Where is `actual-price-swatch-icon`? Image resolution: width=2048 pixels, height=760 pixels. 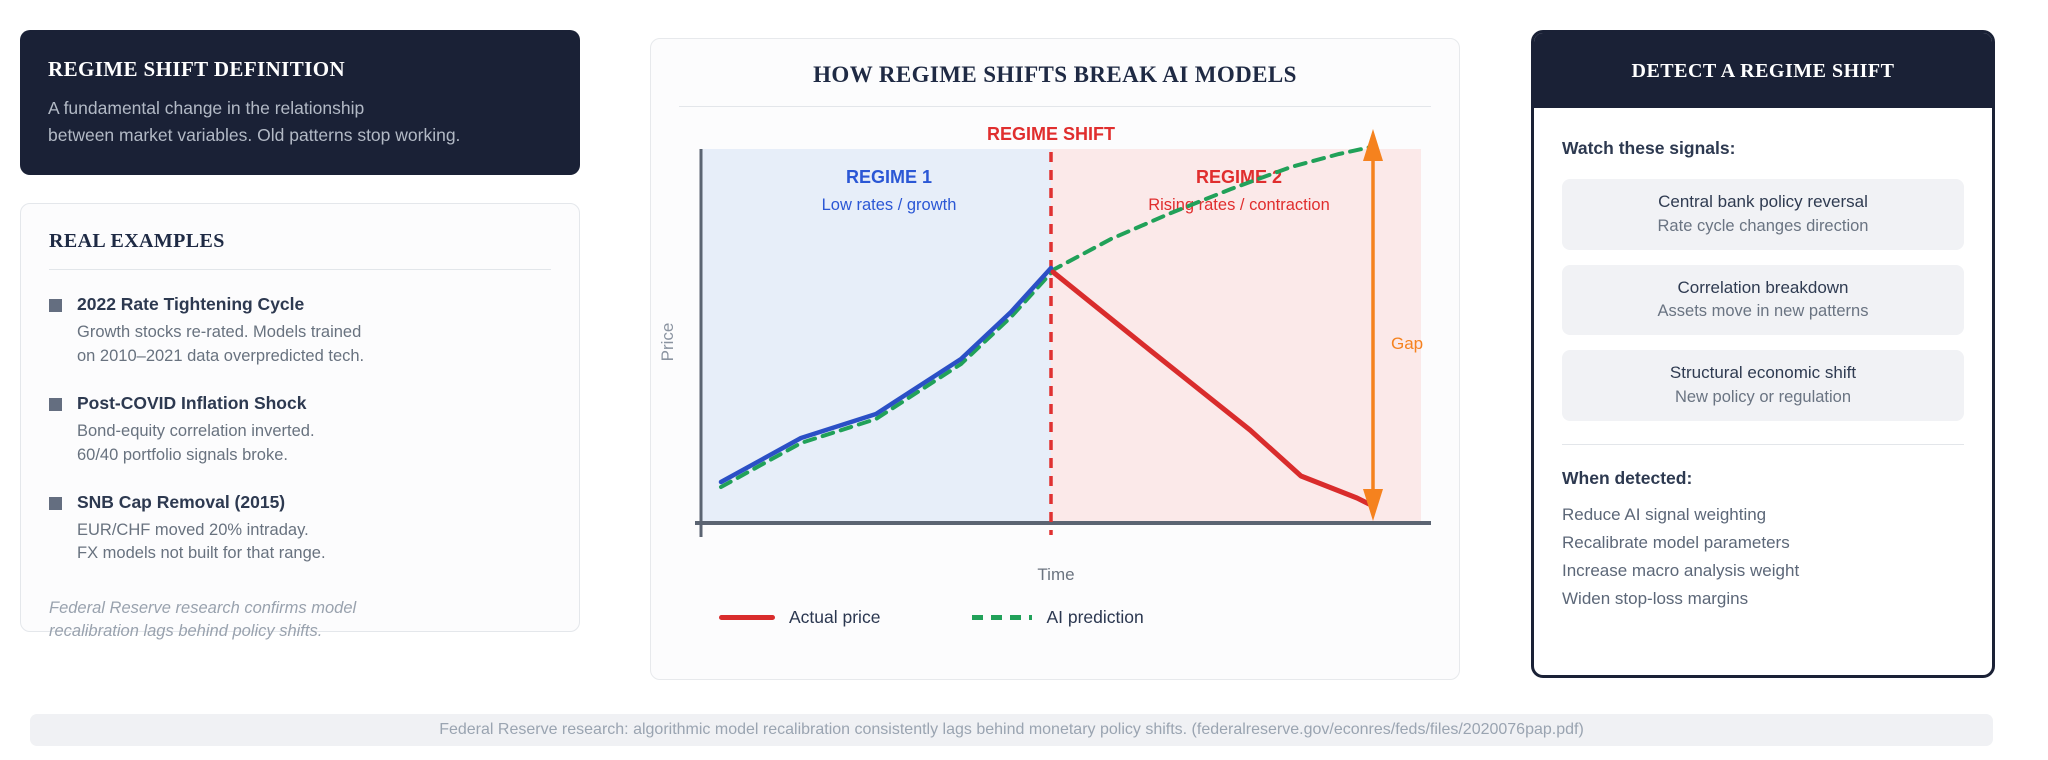 actual-price-swatch-icon is located at coordinates (747, 617).